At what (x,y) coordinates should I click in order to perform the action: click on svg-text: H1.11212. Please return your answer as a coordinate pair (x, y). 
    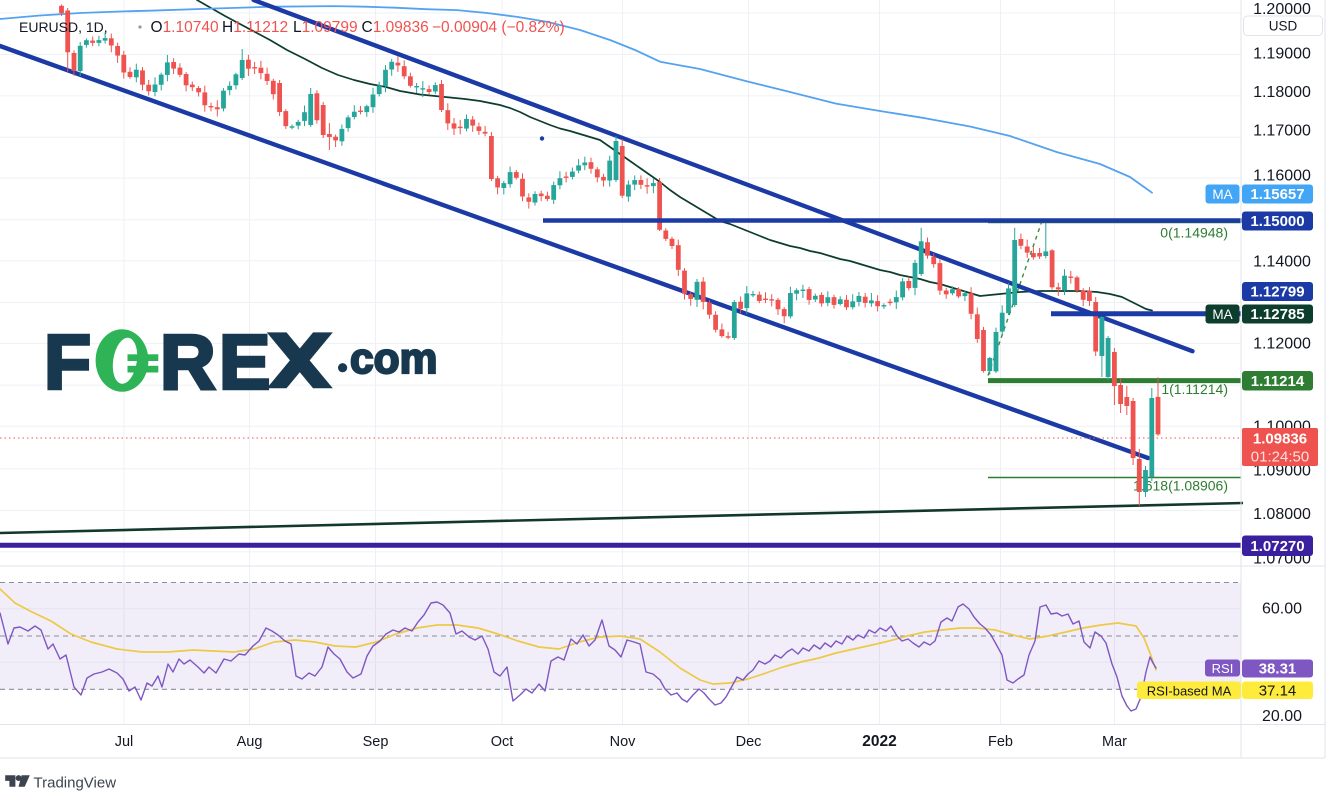
    Looking at the image, I should click on (255, 27).